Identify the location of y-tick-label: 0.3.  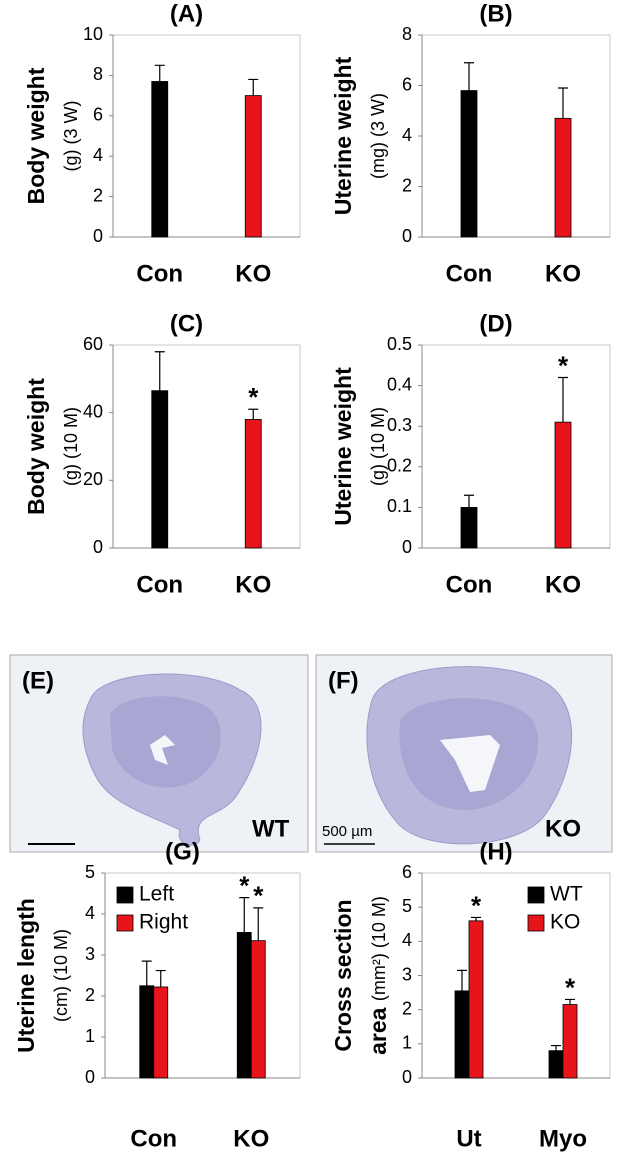
(399, 425).